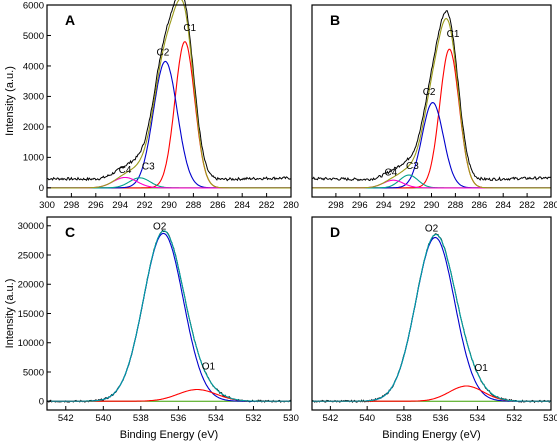  Describe the element at coordinates (33, 127) in the screenshot. I see `y-tick-label: 2000` at that location.